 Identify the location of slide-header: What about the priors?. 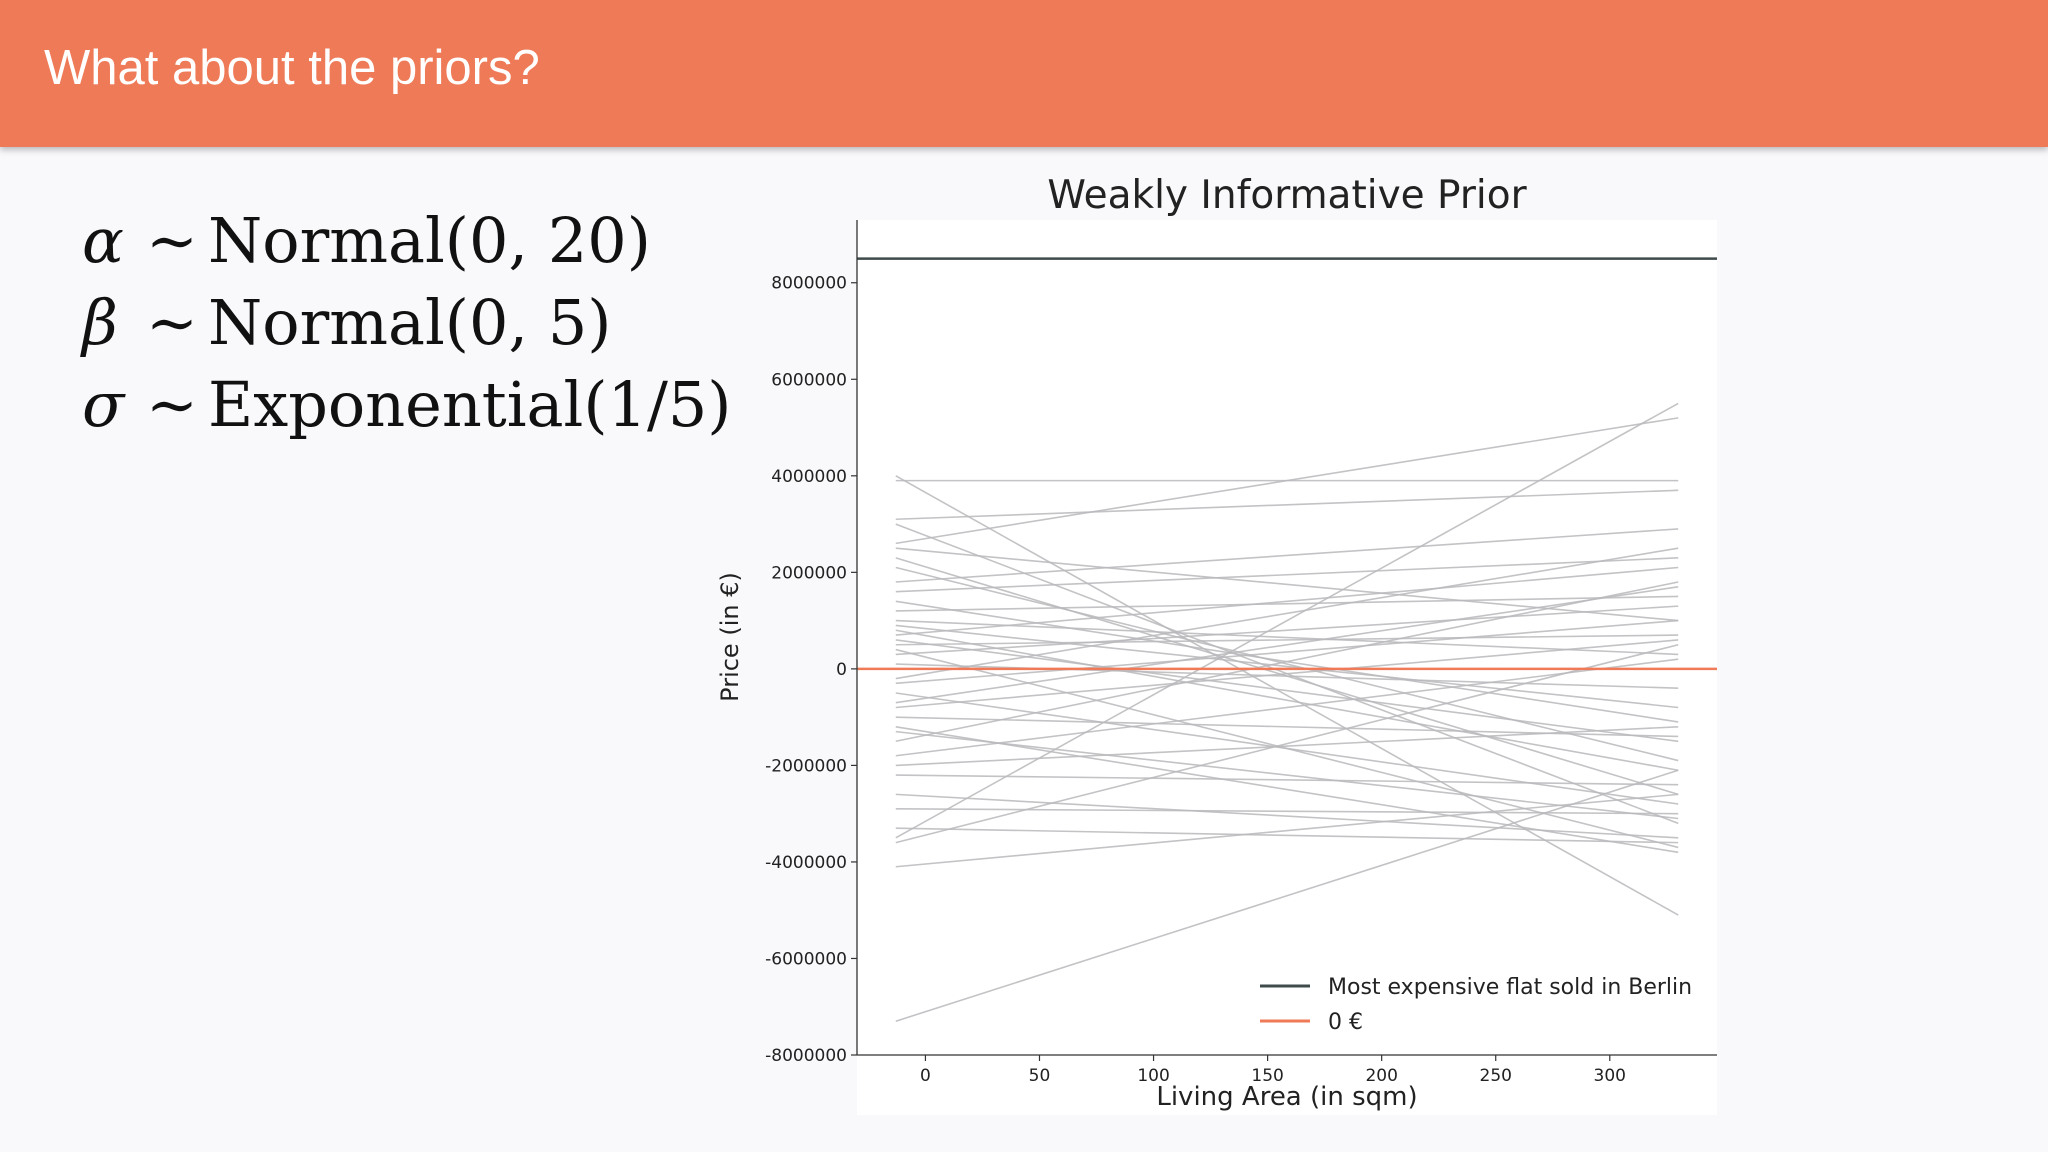
(1024, 73).